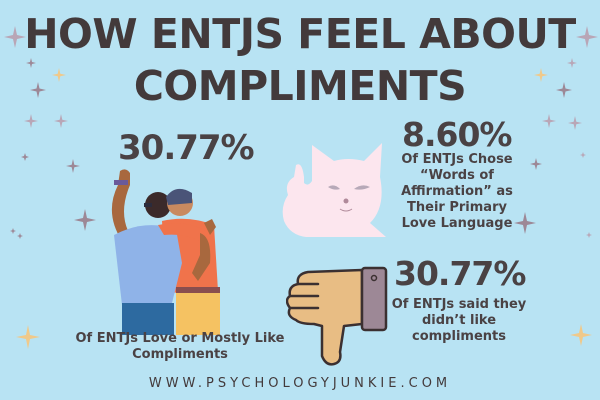  I want to click on headline-line-1: HOW ENTJS FEEL ABOUT, so click(300, 34).